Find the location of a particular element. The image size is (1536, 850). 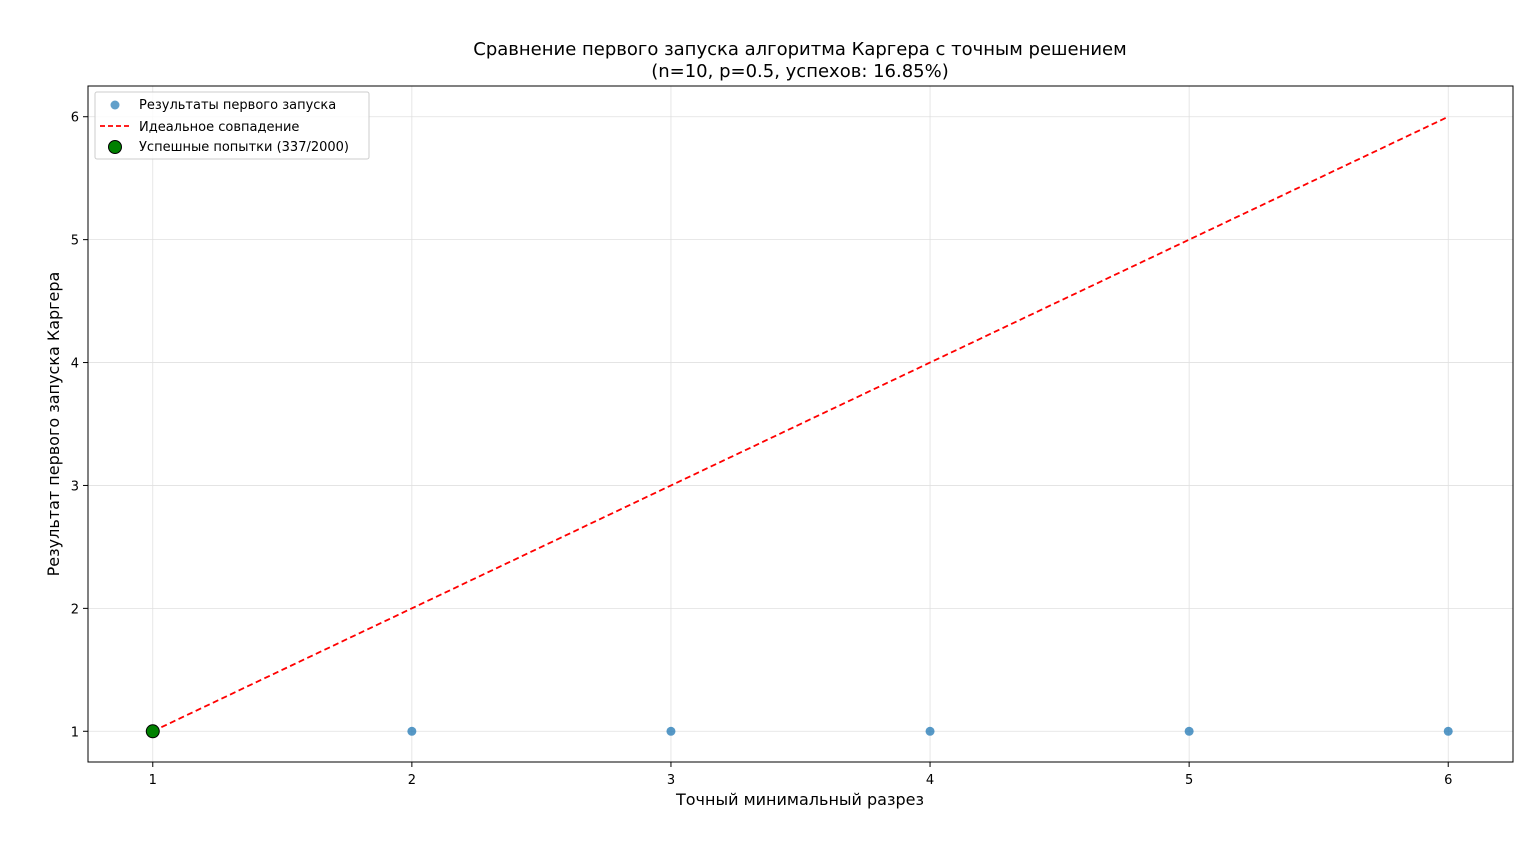

x-tick-label: 6 is located at coordinates (1448, 780).